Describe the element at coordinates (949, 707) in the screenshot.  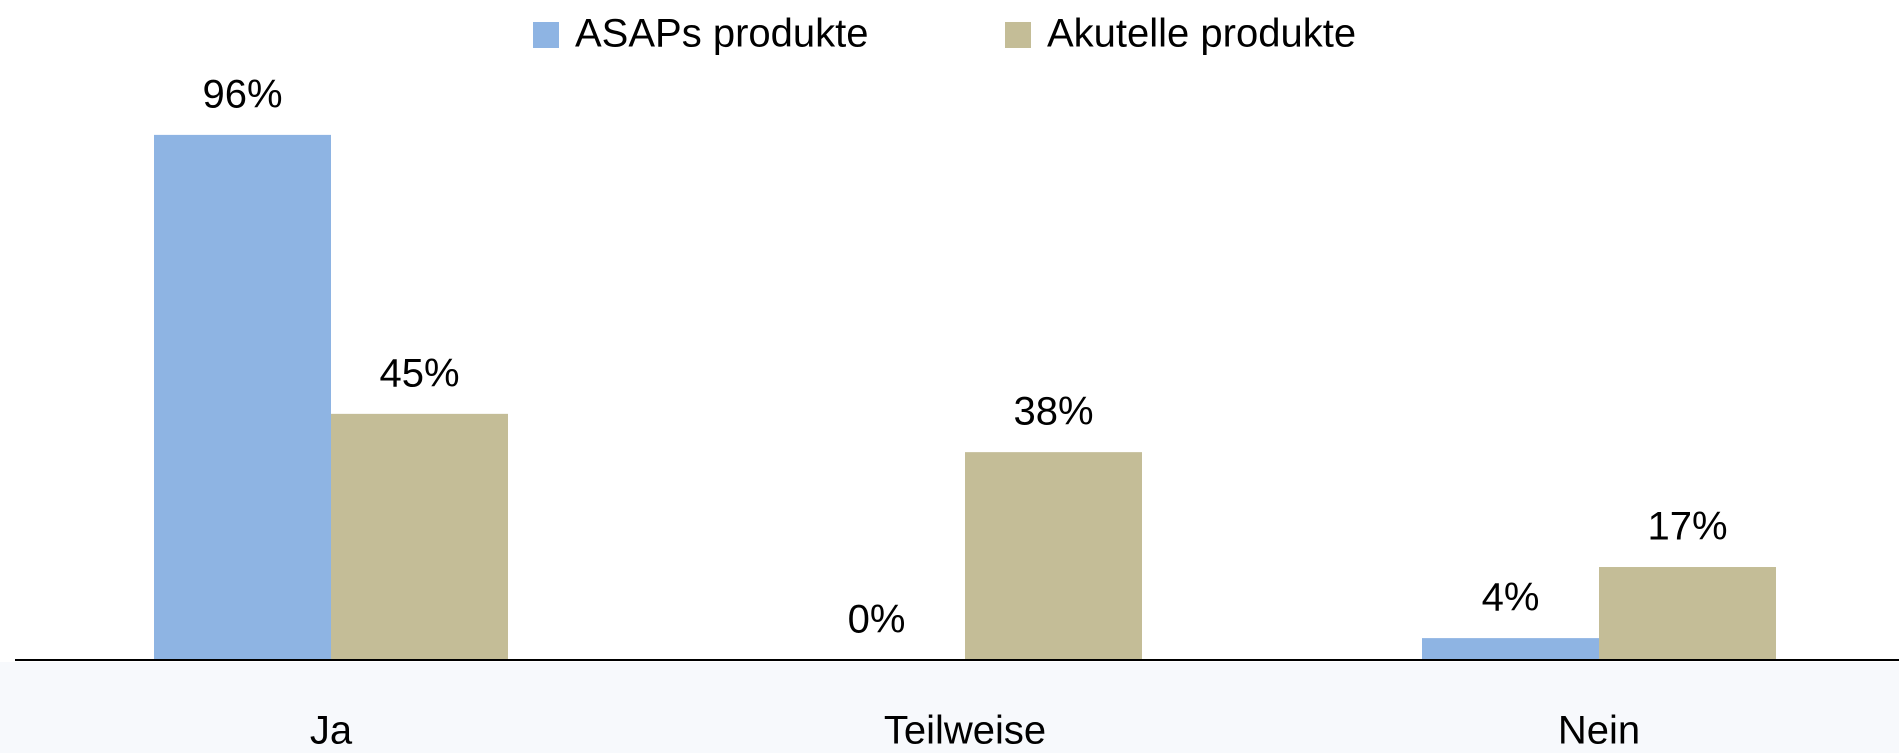
I see `plot-footer-background` at that location.